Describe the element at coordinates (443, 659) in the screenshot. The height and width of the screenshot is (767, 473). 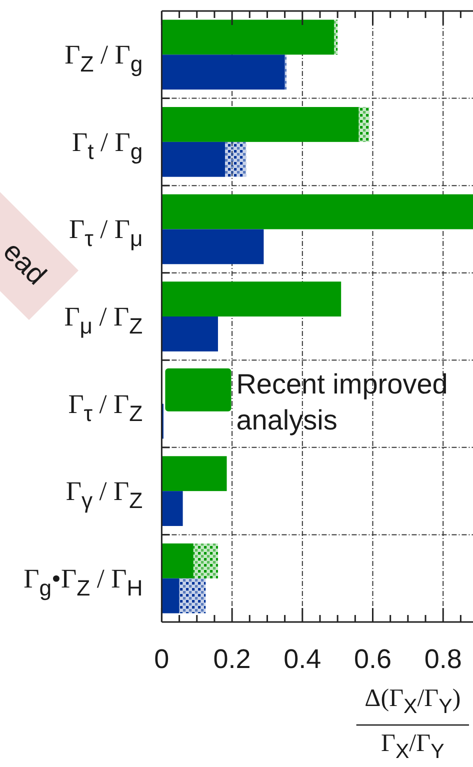
I see `x-tick-label: 0.8` at that location.